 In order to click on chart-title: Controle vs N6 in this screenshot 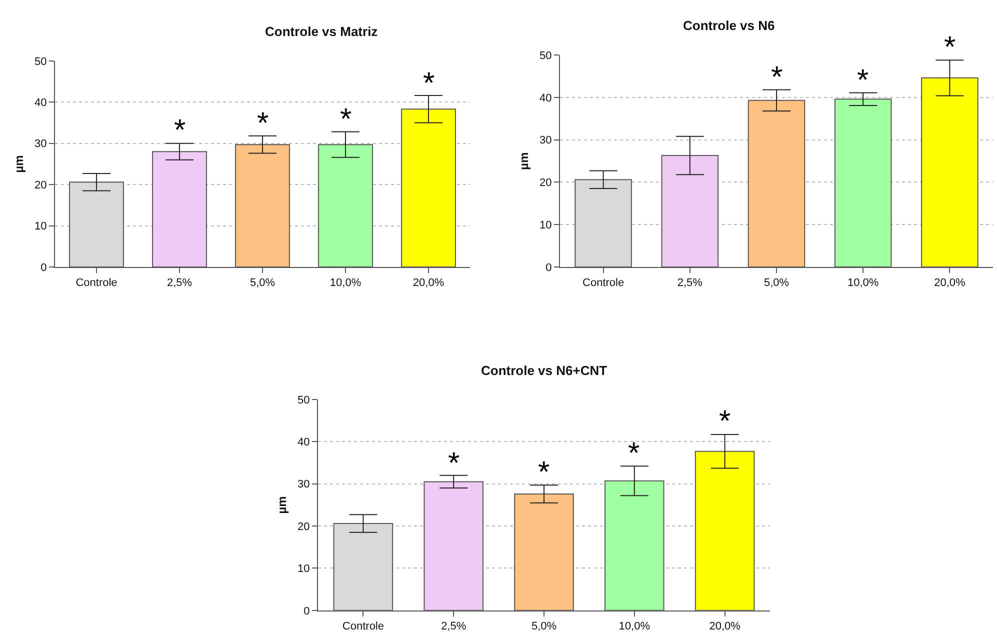, I will do `click(729, 25)`.